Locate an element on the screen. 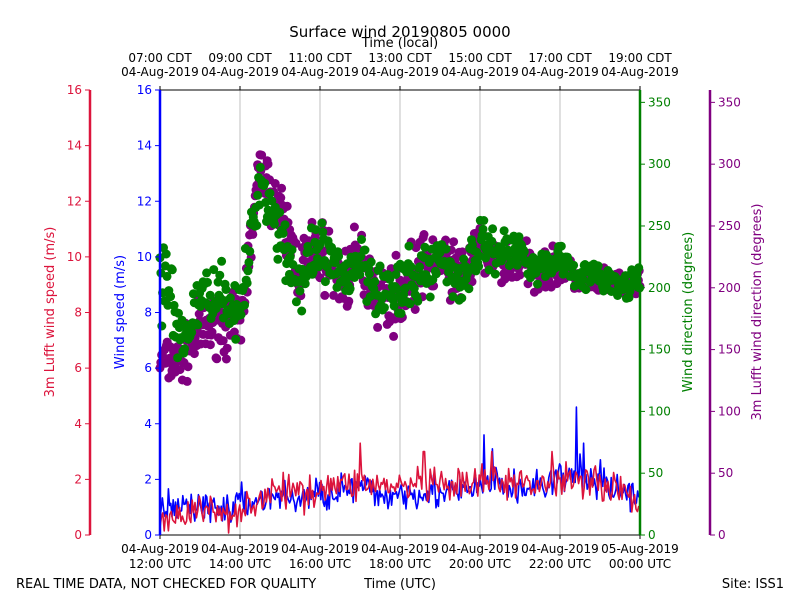  top-tick-time: 07:00 CDT is located at coordinates (160, 58).